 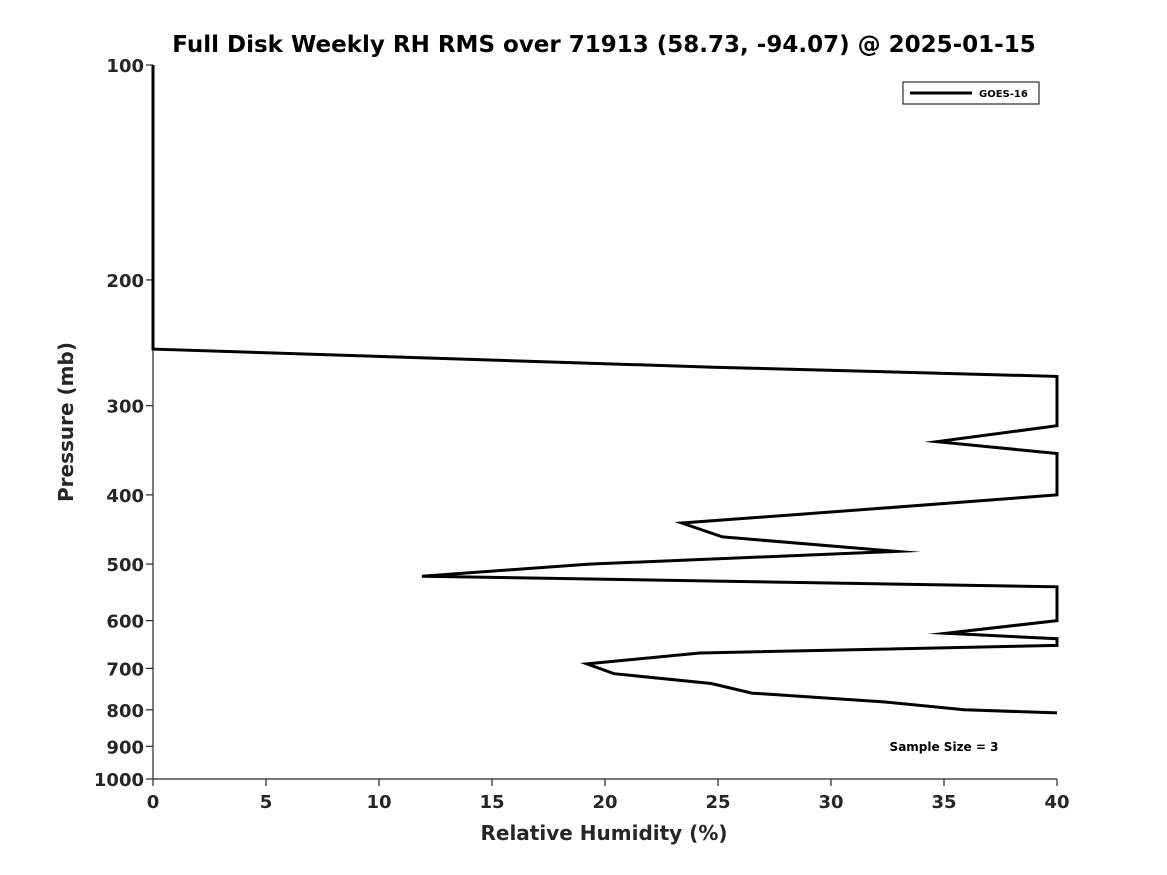 I want to click on x-tick-label: 5, so click(x=266, y=802).